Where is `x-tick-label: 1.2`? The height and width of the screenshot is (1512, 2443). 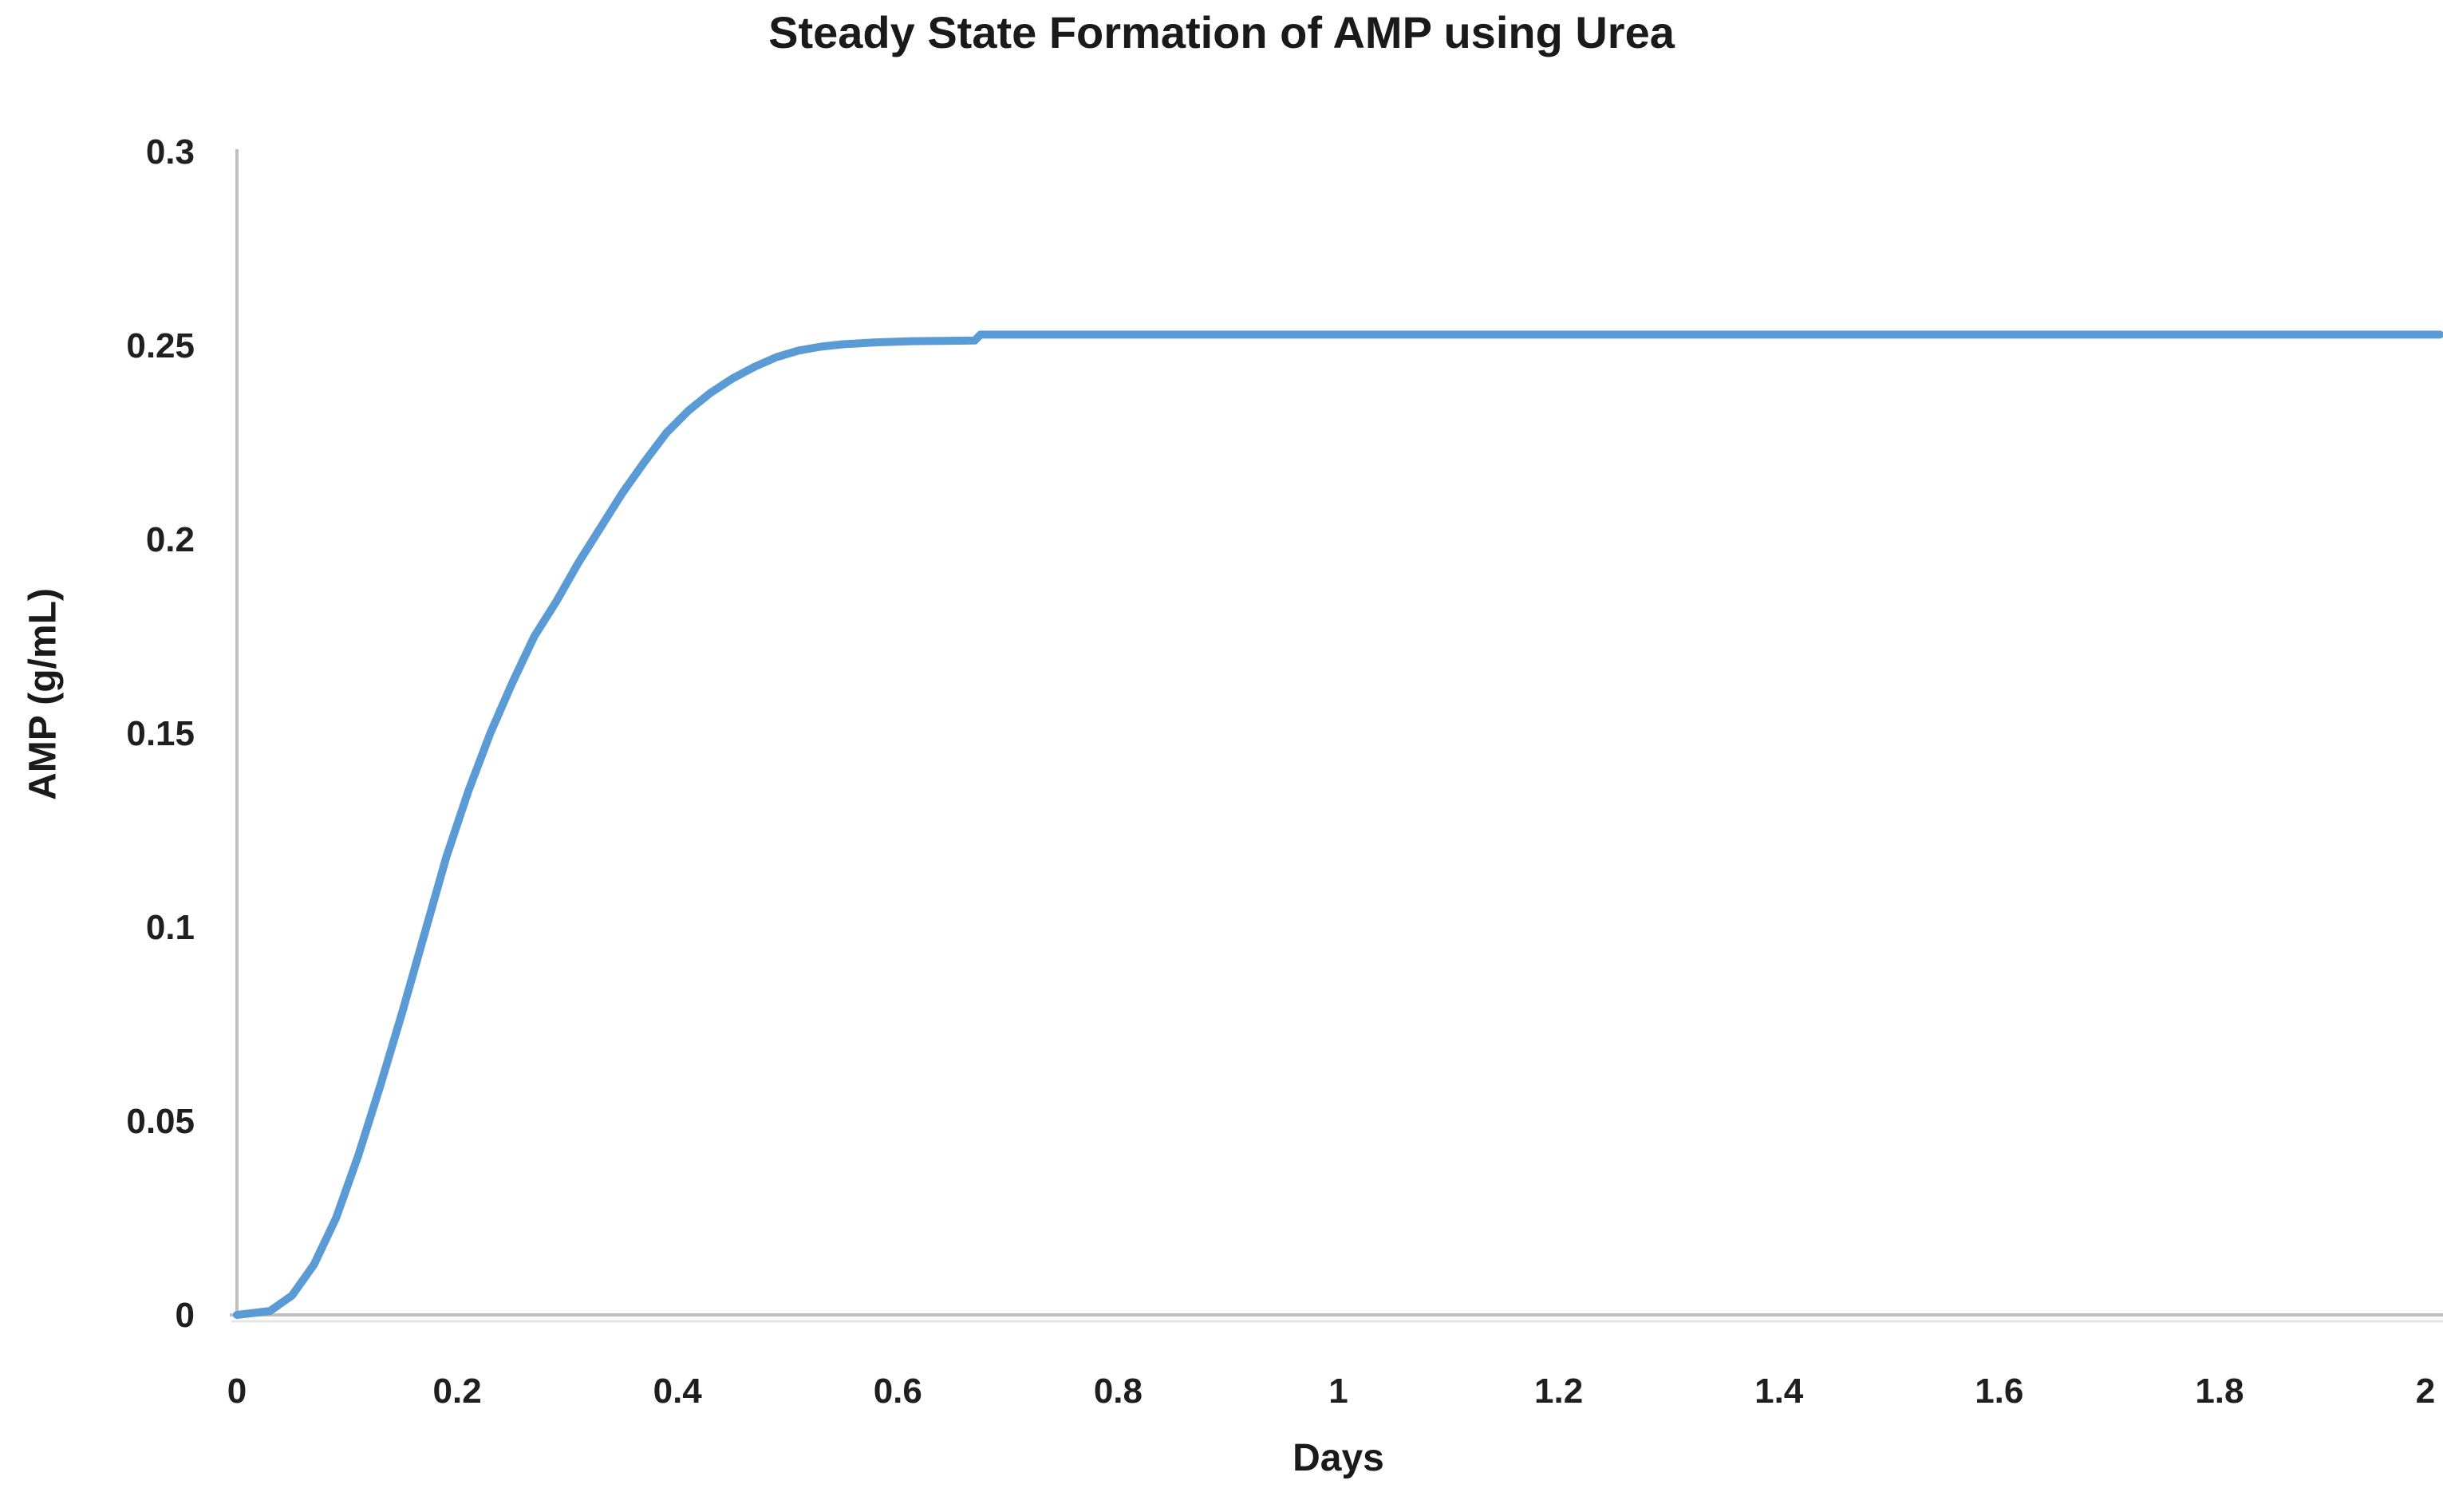
x-tick-label: 1.2 is located at coordinates (1558, 1391).